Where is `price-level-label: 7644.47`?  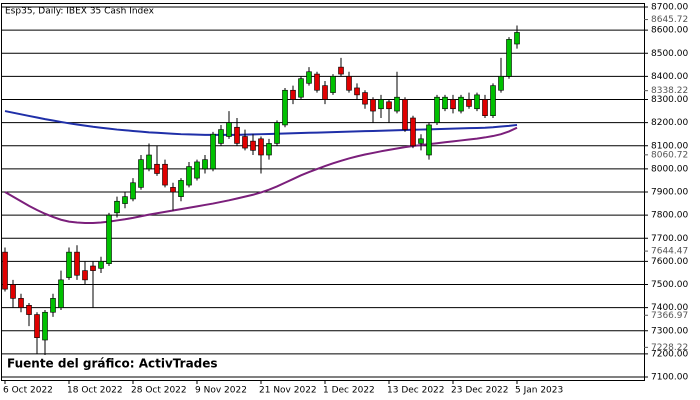
price-level-label: 7644.47 is located at coordinates (669, 252).